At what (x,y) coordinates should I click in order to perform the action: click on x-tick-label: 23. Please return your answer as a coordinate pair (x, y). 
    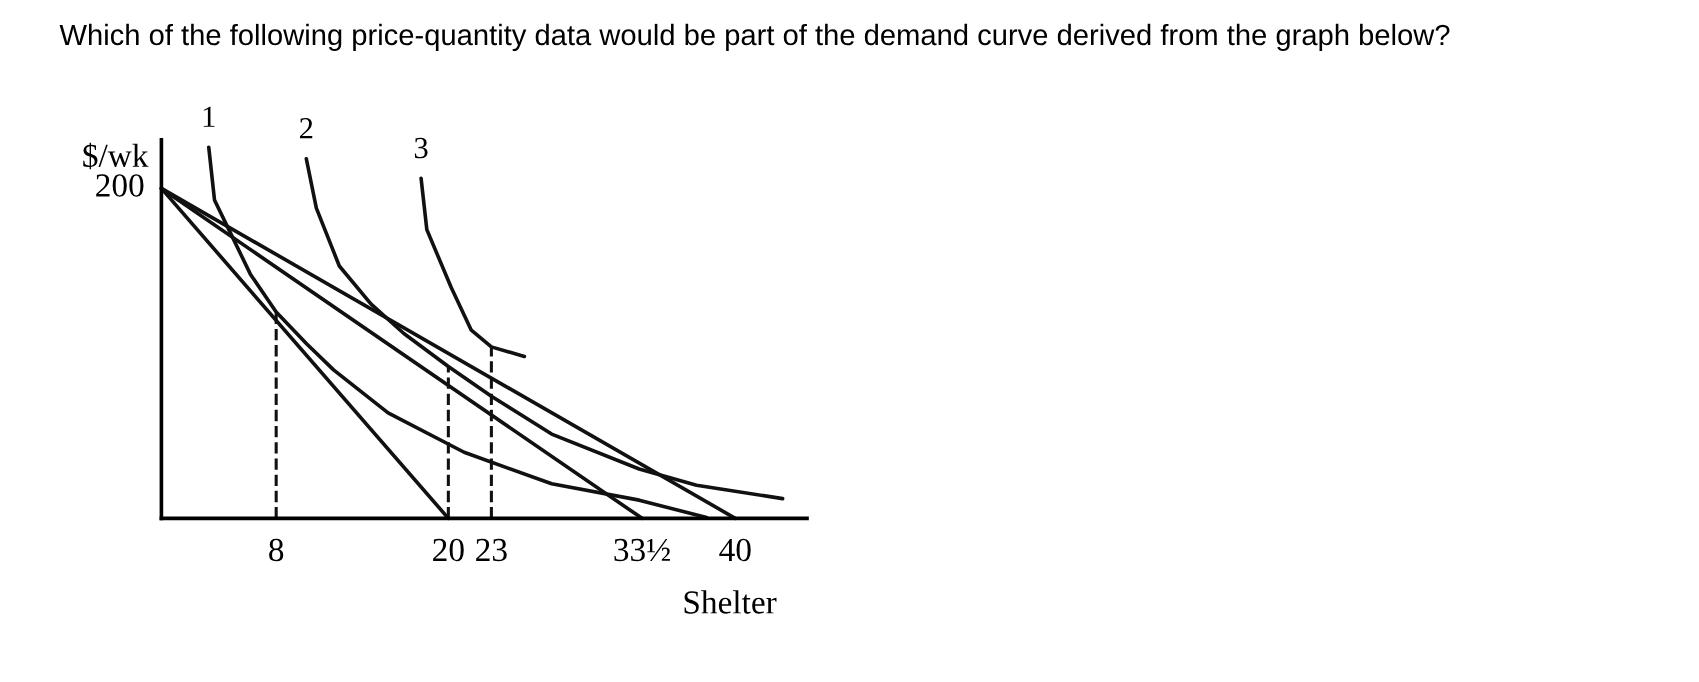
    Looking at the image, I should click on (491, 550).